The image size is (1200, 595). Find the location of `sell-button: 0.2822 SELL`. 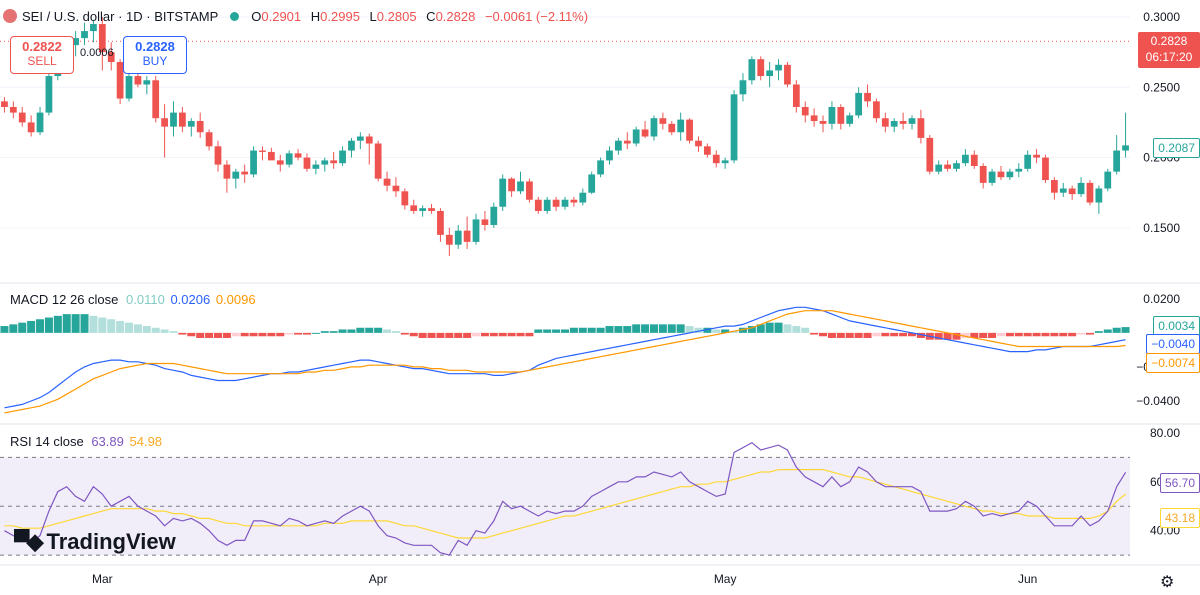

sell-button: 0.2822 SELL is located at coordinates (42, 55).